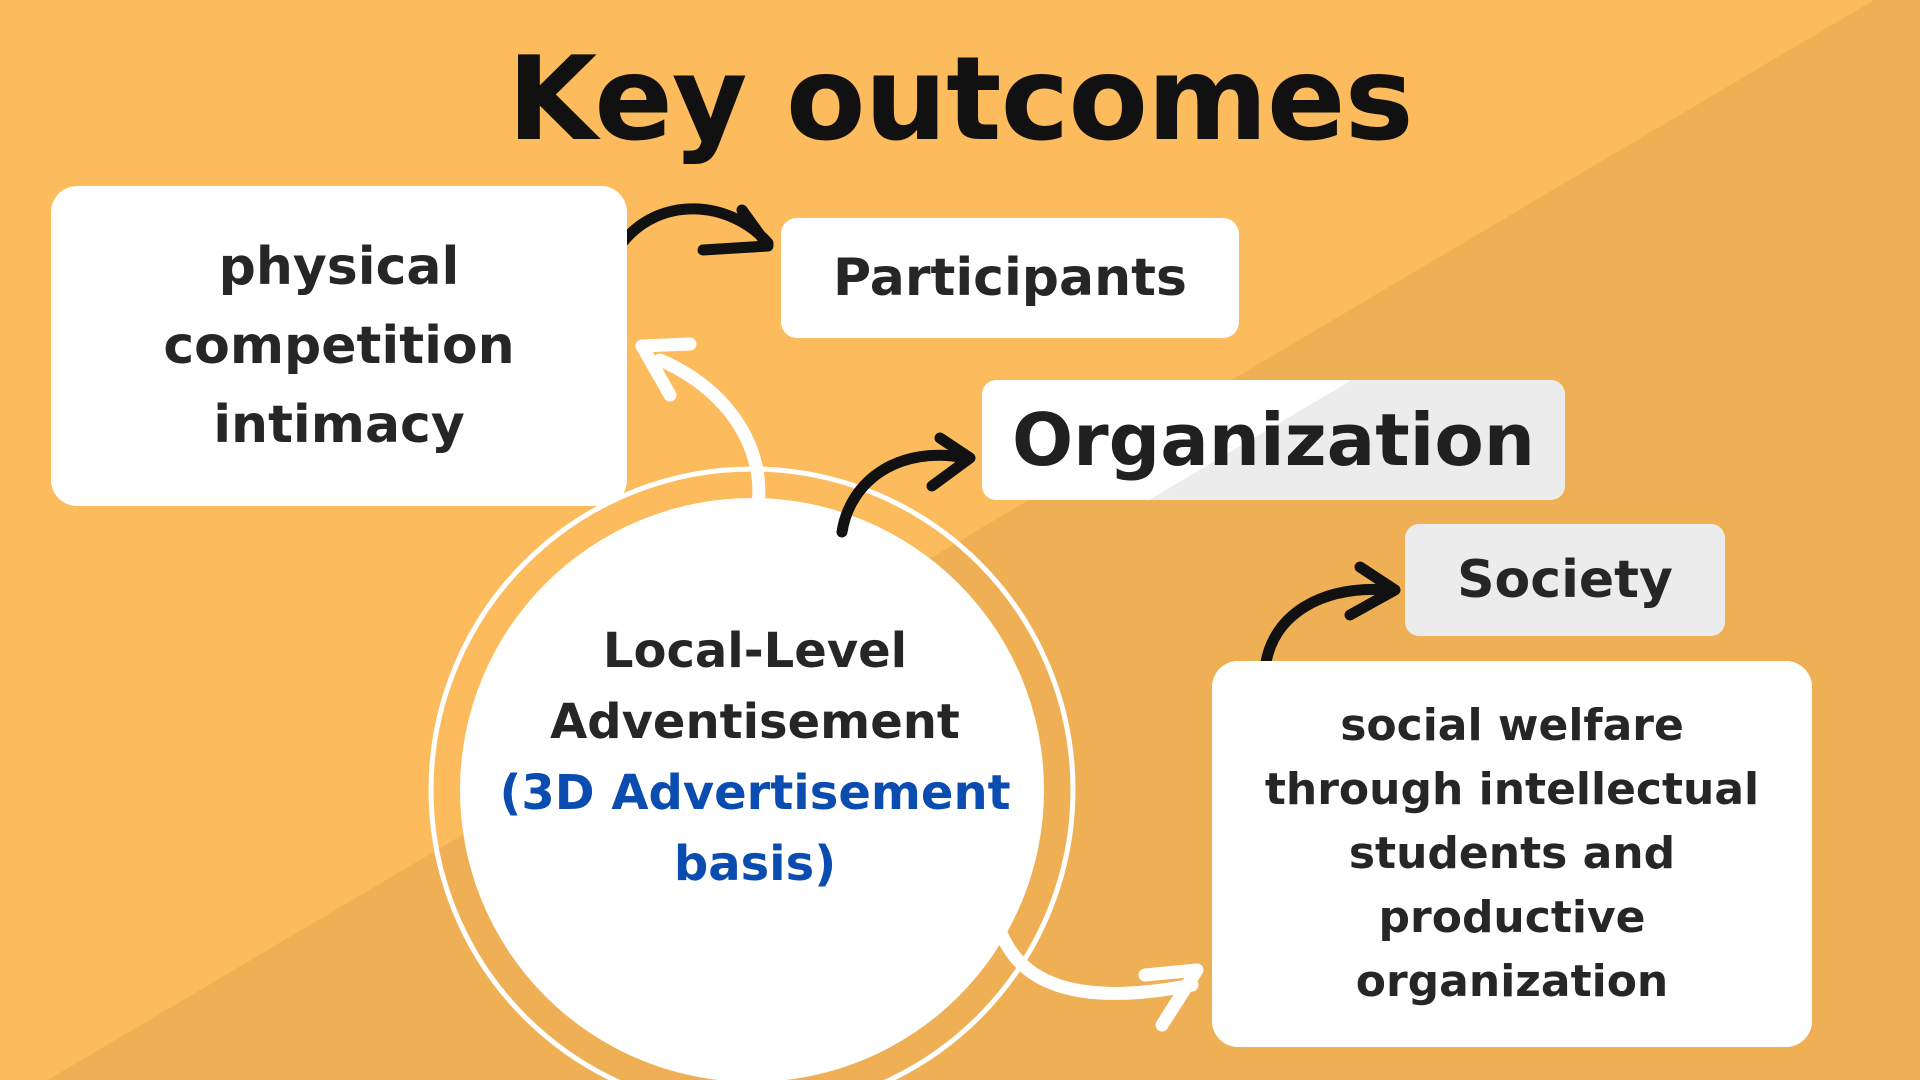 This screenshot has height=1080, width=1920. Describe the element at coordinates (755, 828) in the screenshot. I see `center-label-sub: (3D Advertisement basis)` at that location.